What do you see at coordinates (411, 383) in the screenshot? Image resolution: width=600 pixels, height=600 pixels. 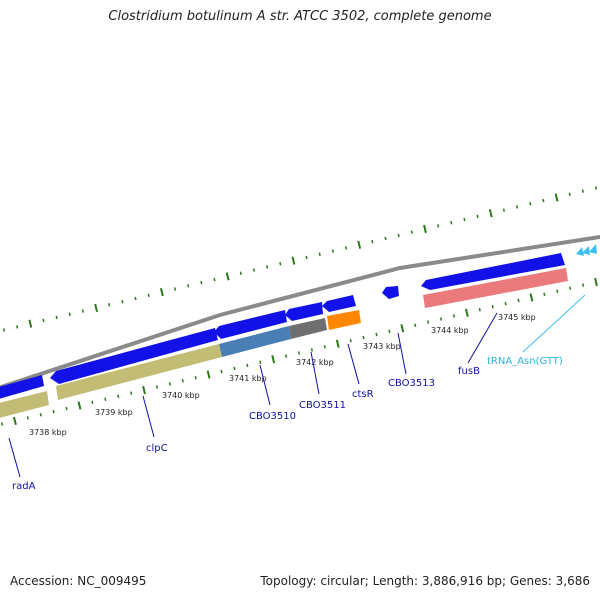 I see `gene-label-cbo3513: CBO3513` at bounding box center [411, 383].